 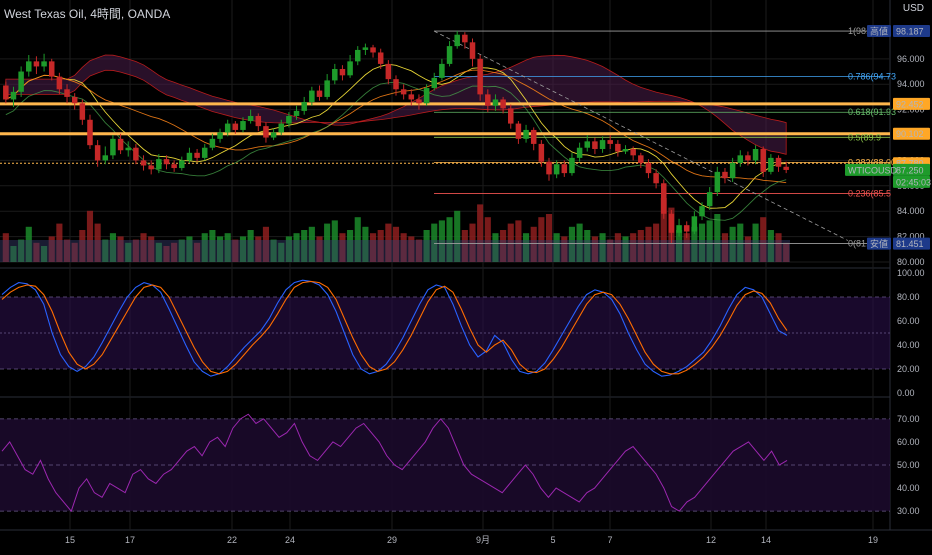 I want to click on price-badge-value: 02:45:03, so click(x=913, y=182).